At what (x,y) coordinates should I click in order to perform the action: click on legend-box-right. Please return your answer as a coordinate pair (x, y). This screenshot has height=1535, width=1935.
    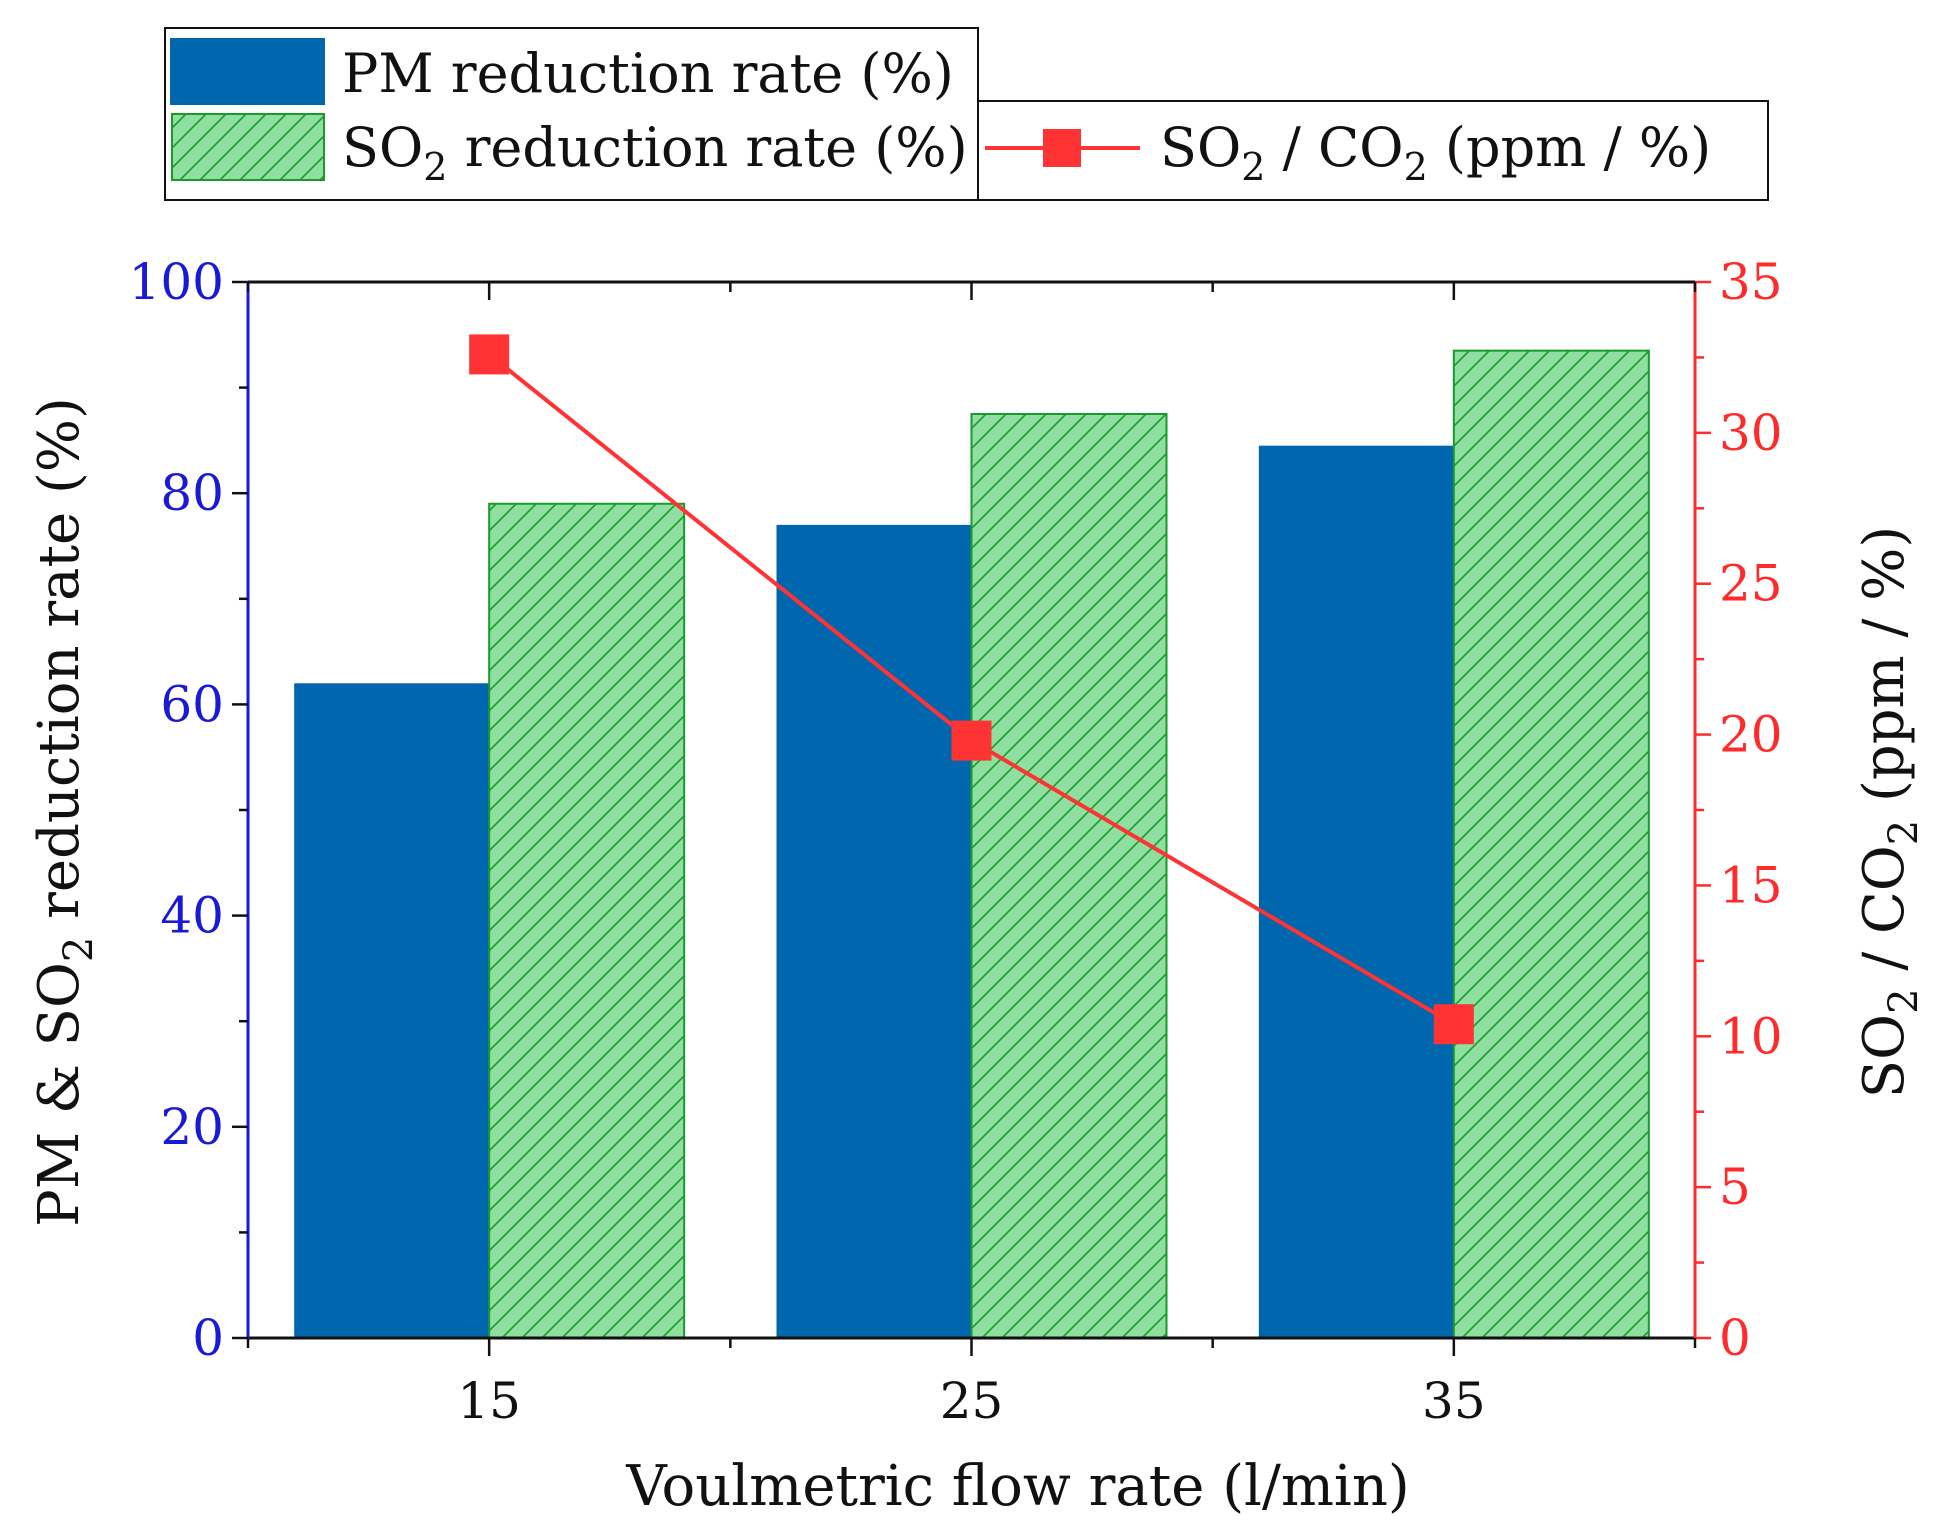
    Looking at the image, I should click on (1373, 150).